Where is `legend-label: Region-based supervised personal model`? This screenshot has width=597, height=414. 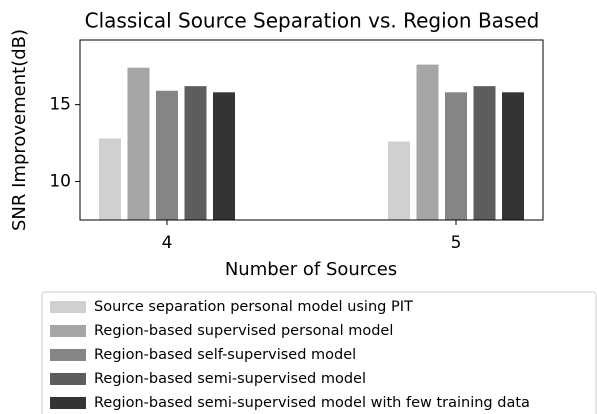
legend-label: Region-based supervised personal model is located at coordinates (243, 331).